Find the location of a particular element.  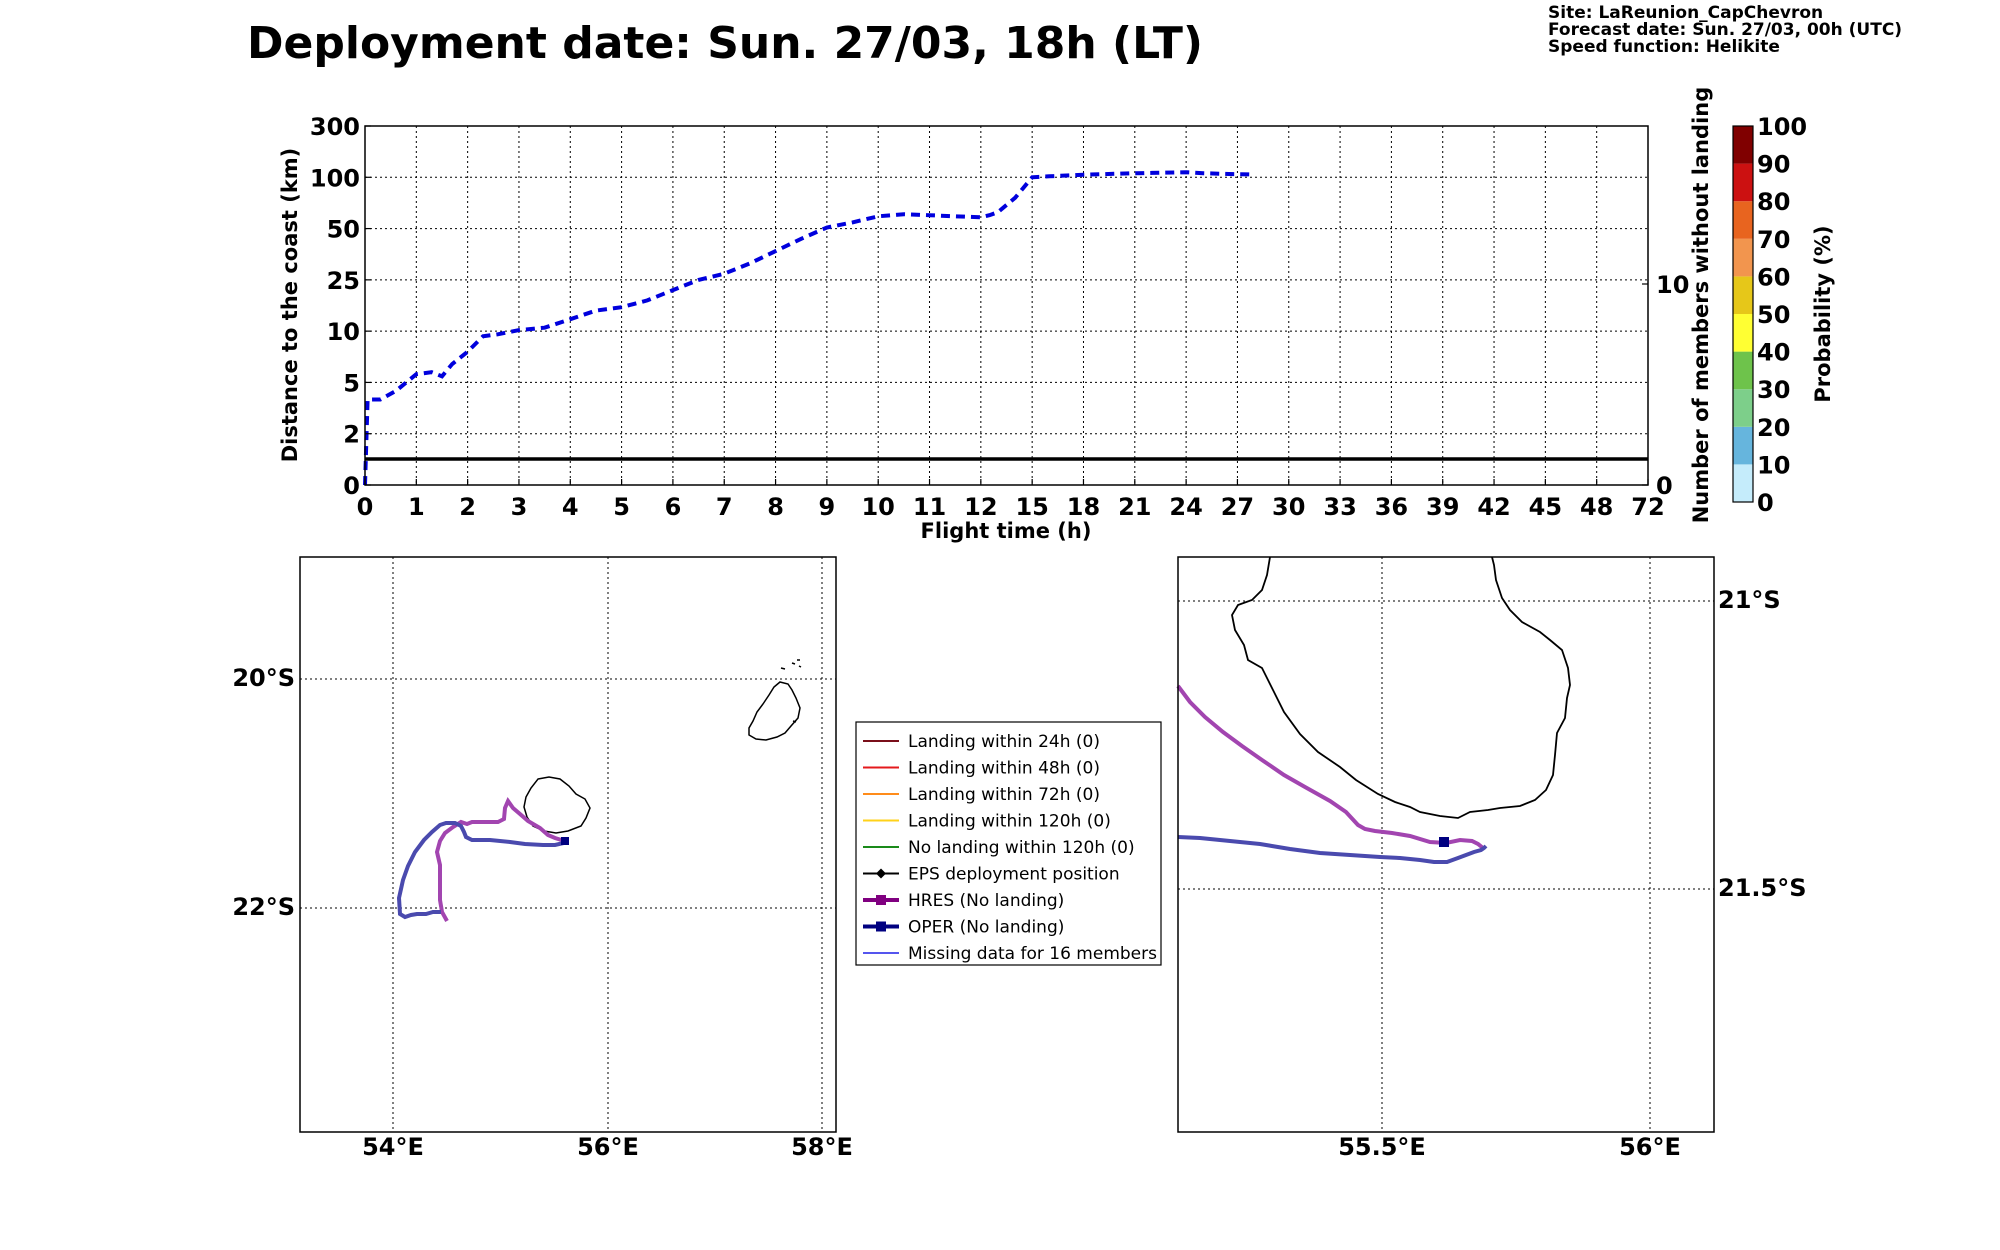

y-axis-label: Distance to the coast (km) is located at coordinates (290, 305).